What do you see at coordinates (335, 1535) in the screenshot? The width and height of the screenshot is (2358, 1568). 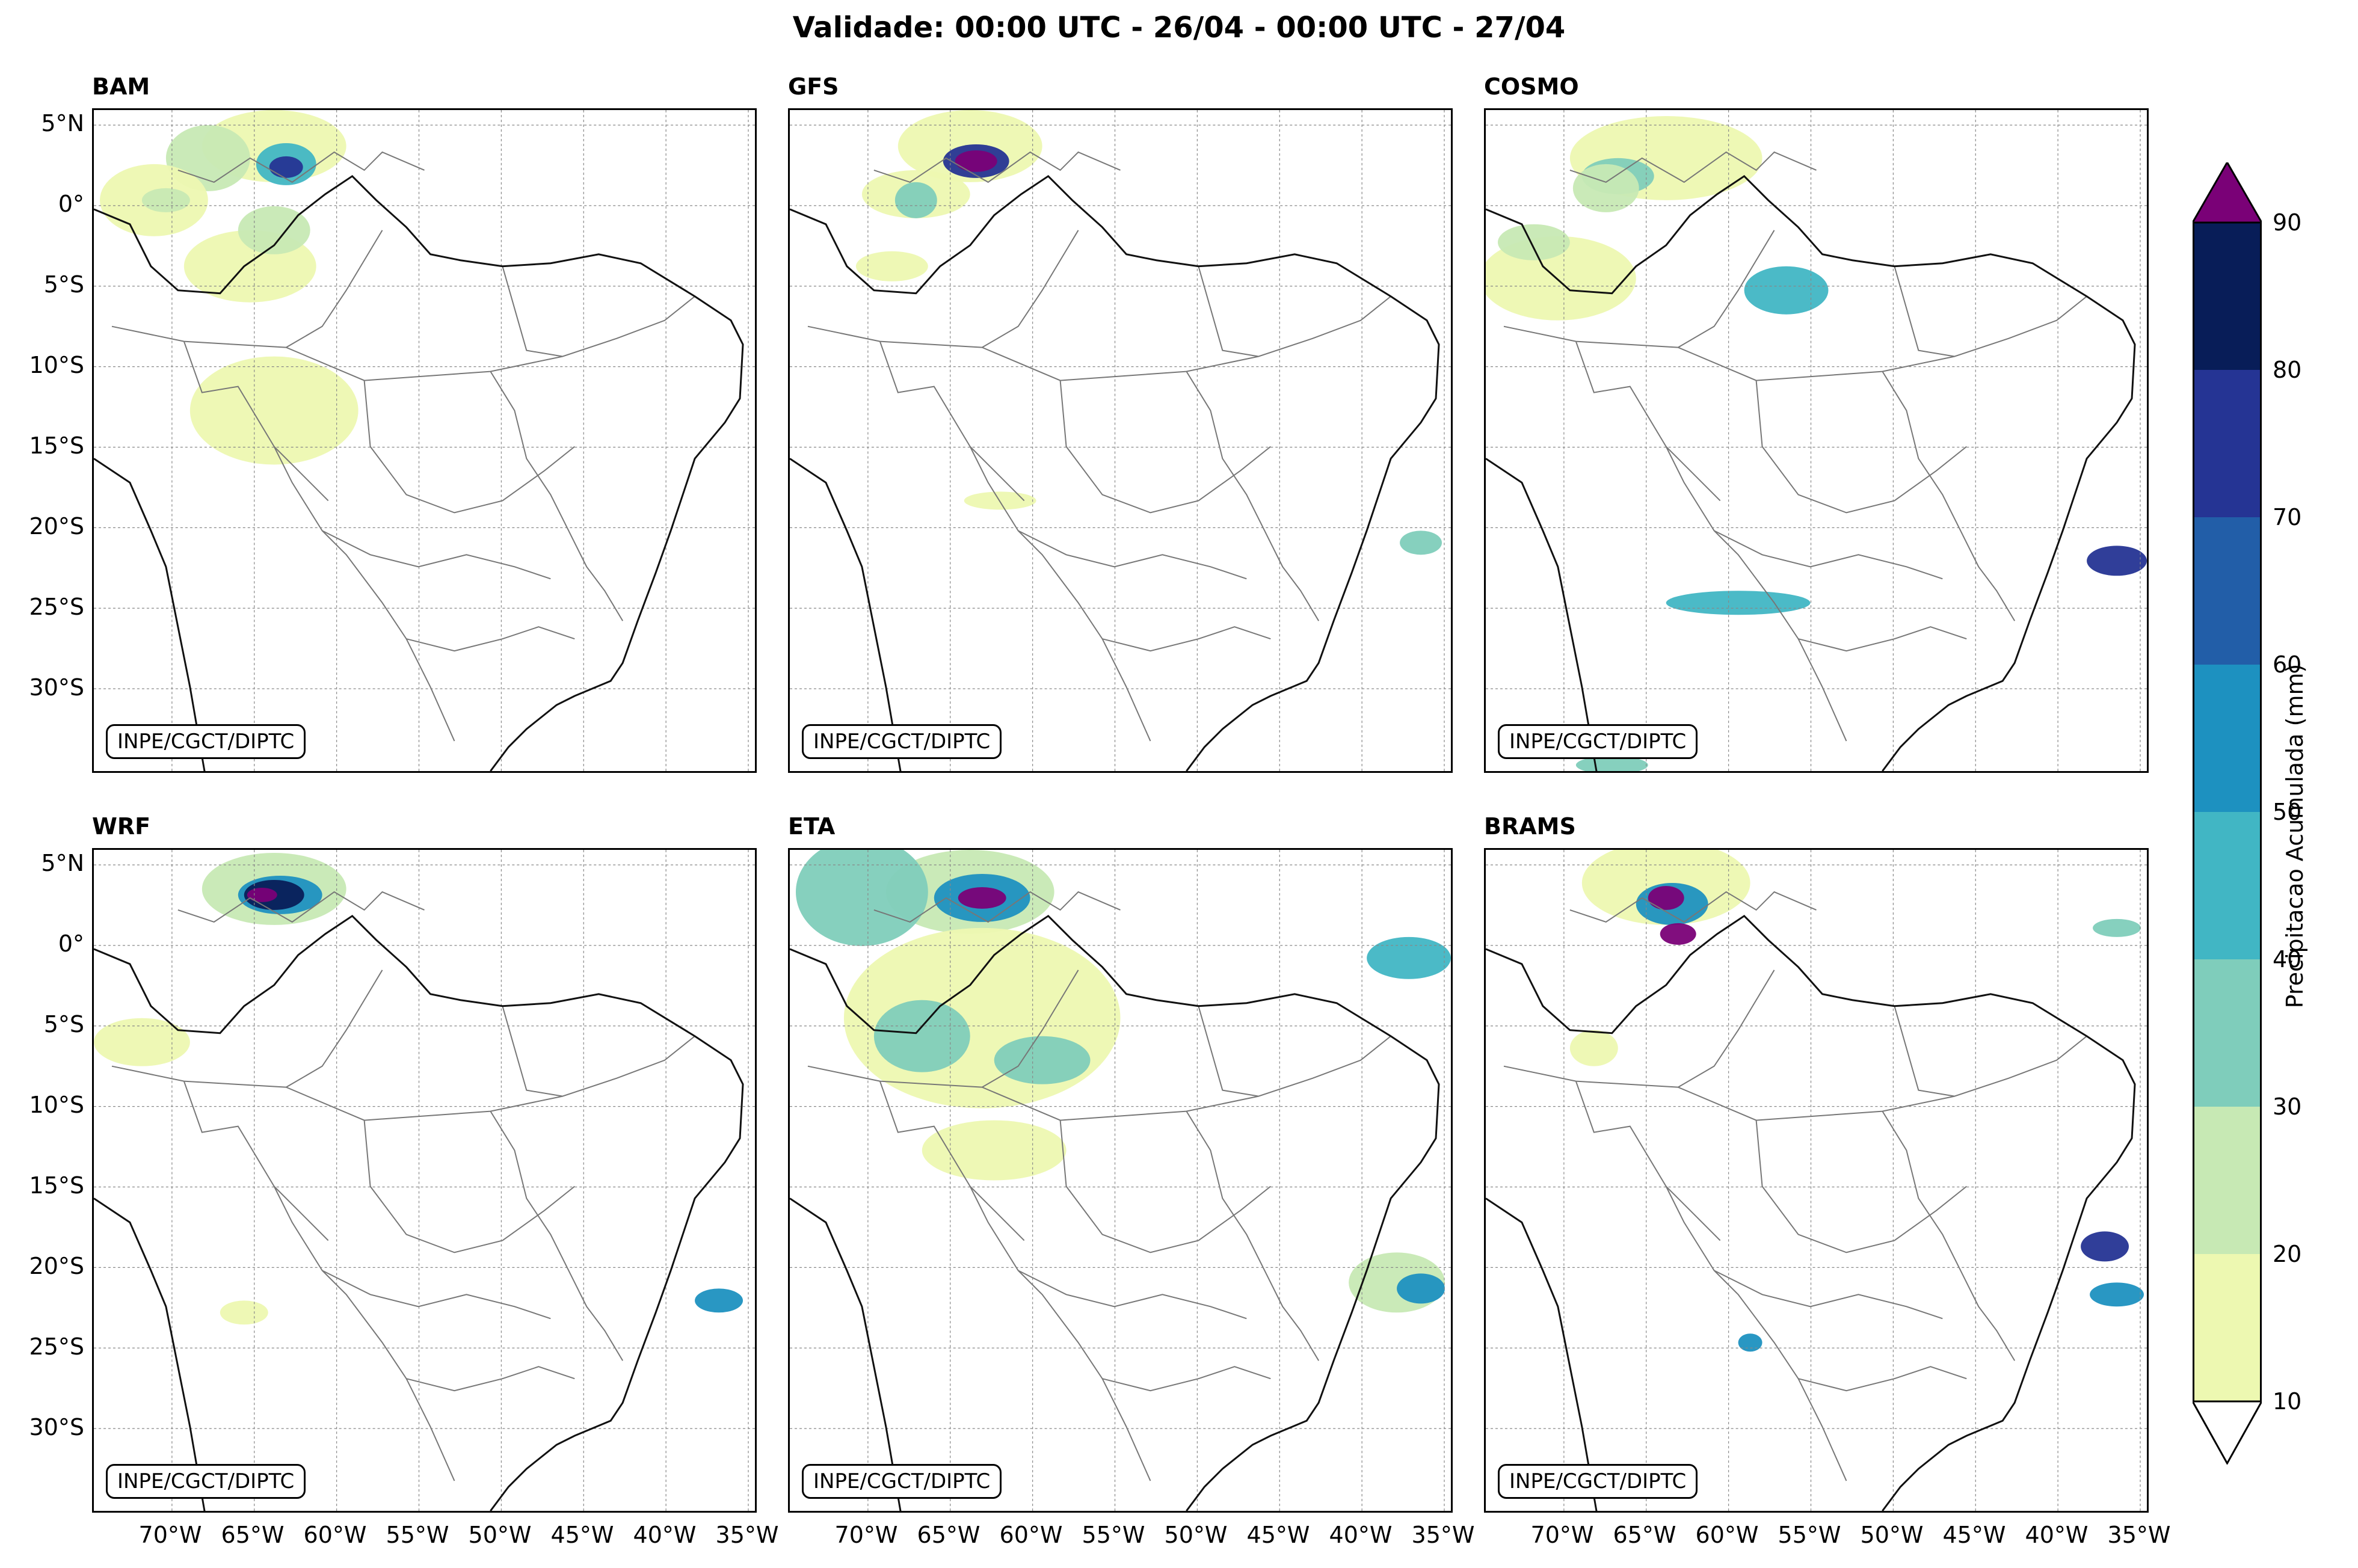 I see `longitude-tick-label: 60°W` at bounding box center [335, 1535].